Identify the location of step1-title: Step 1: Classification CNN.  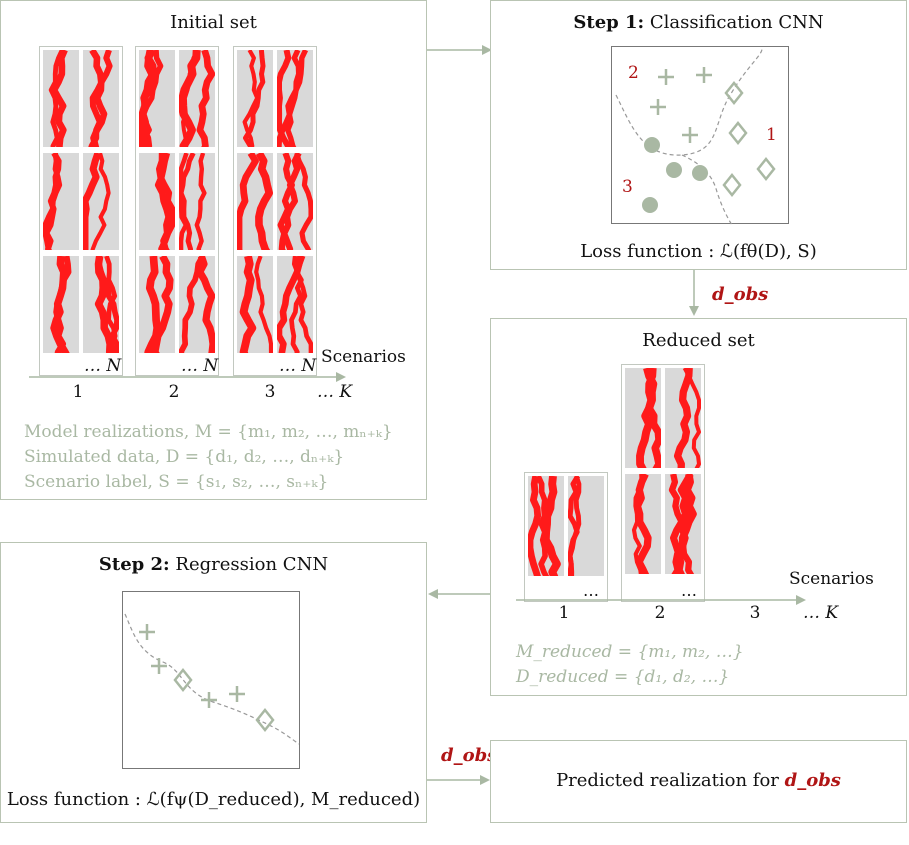
(698, 22).